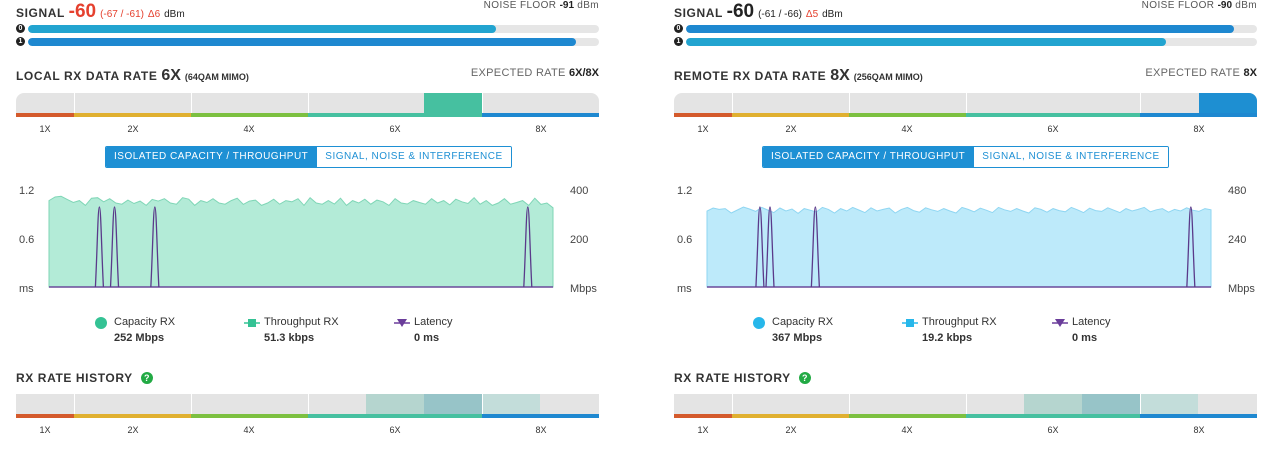  I want to click on rate-header: LOCAL RX DATA RATE 6X (64QAM MIMO), so click(132, 76).